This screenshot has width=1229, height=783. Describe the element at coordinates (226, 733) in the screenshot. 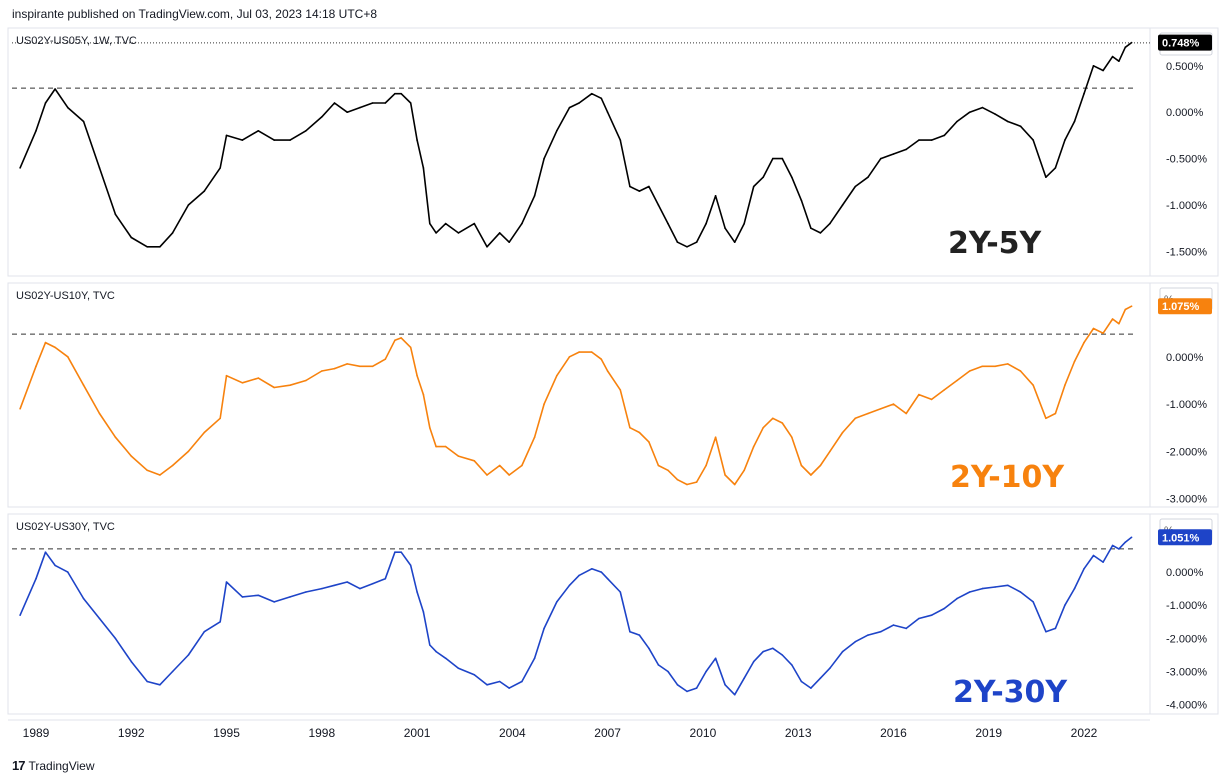

I see `x-tick-label: 1995` at that location.